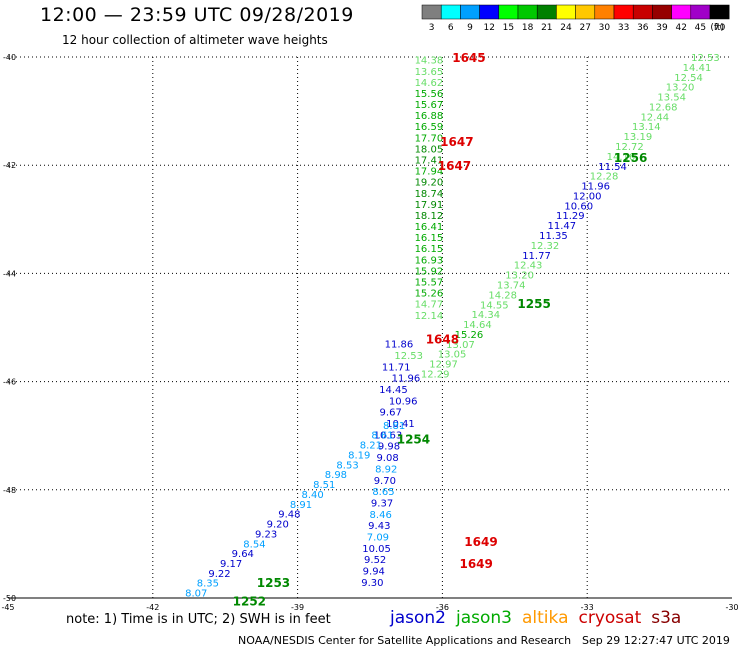 This screenshot has height=650, width=740. What do you see at coordinates (566, 28) in the screenshot?
I see `legend-bin-label: 24` at bounding box center [566, 28].